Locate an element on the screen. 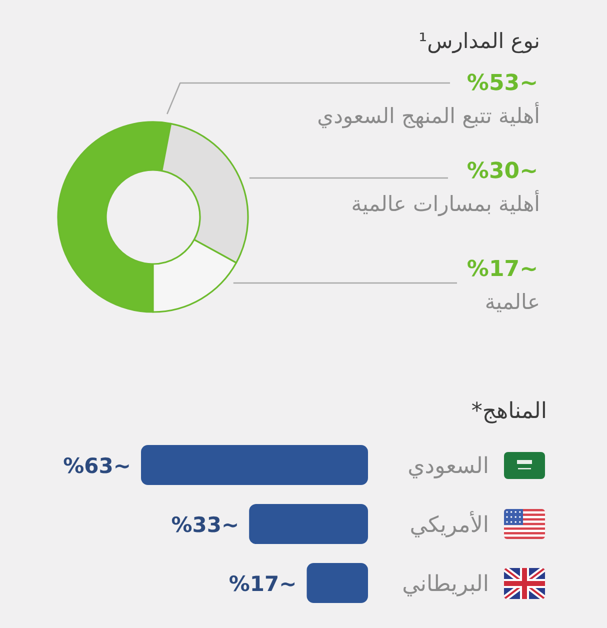  slice-label: عالمية is located at coordinates (512, 302).